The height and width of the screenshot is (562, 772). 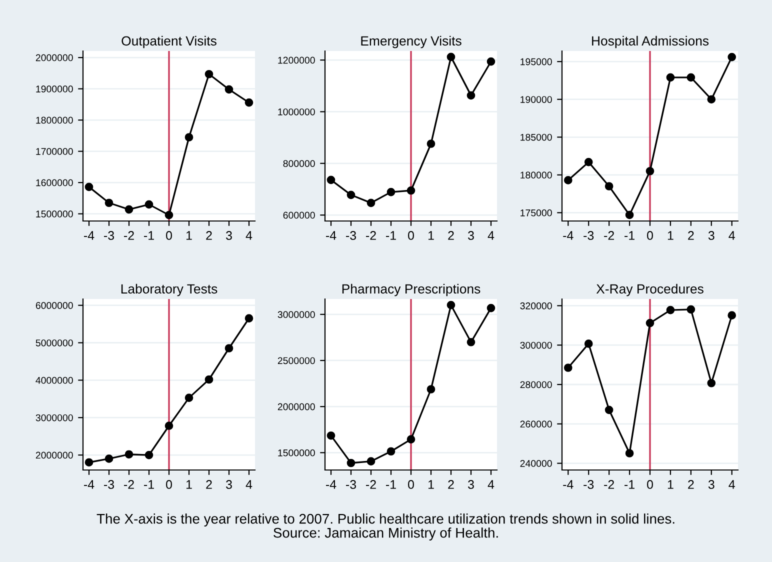 What do you see at coordinates (386, 534) in the screenshot?
I see `source-note: Source: Jamaican Ministry of Health.` at bounding box center [386, 534].